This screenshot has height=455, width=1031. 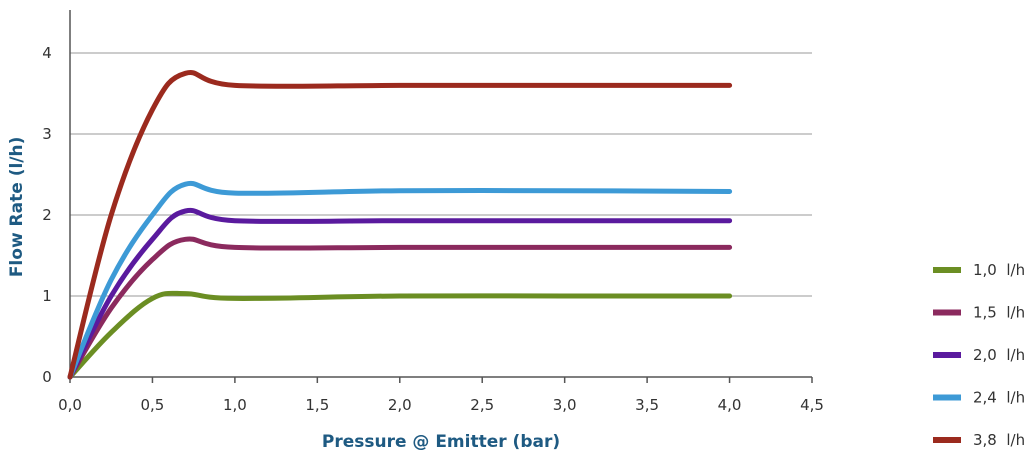 I want to click on x-tick-label: 1,0, so click(x=235, y=405).